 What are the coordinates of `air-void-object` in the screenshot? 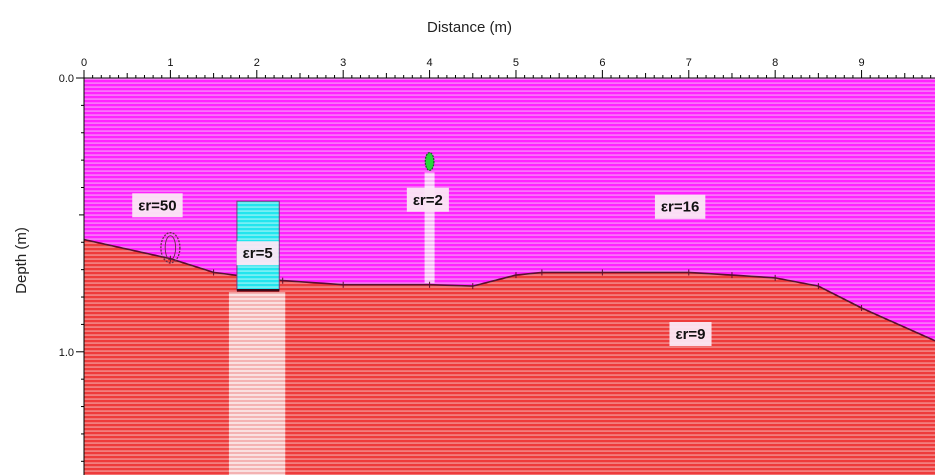 It's located at (429, 162).